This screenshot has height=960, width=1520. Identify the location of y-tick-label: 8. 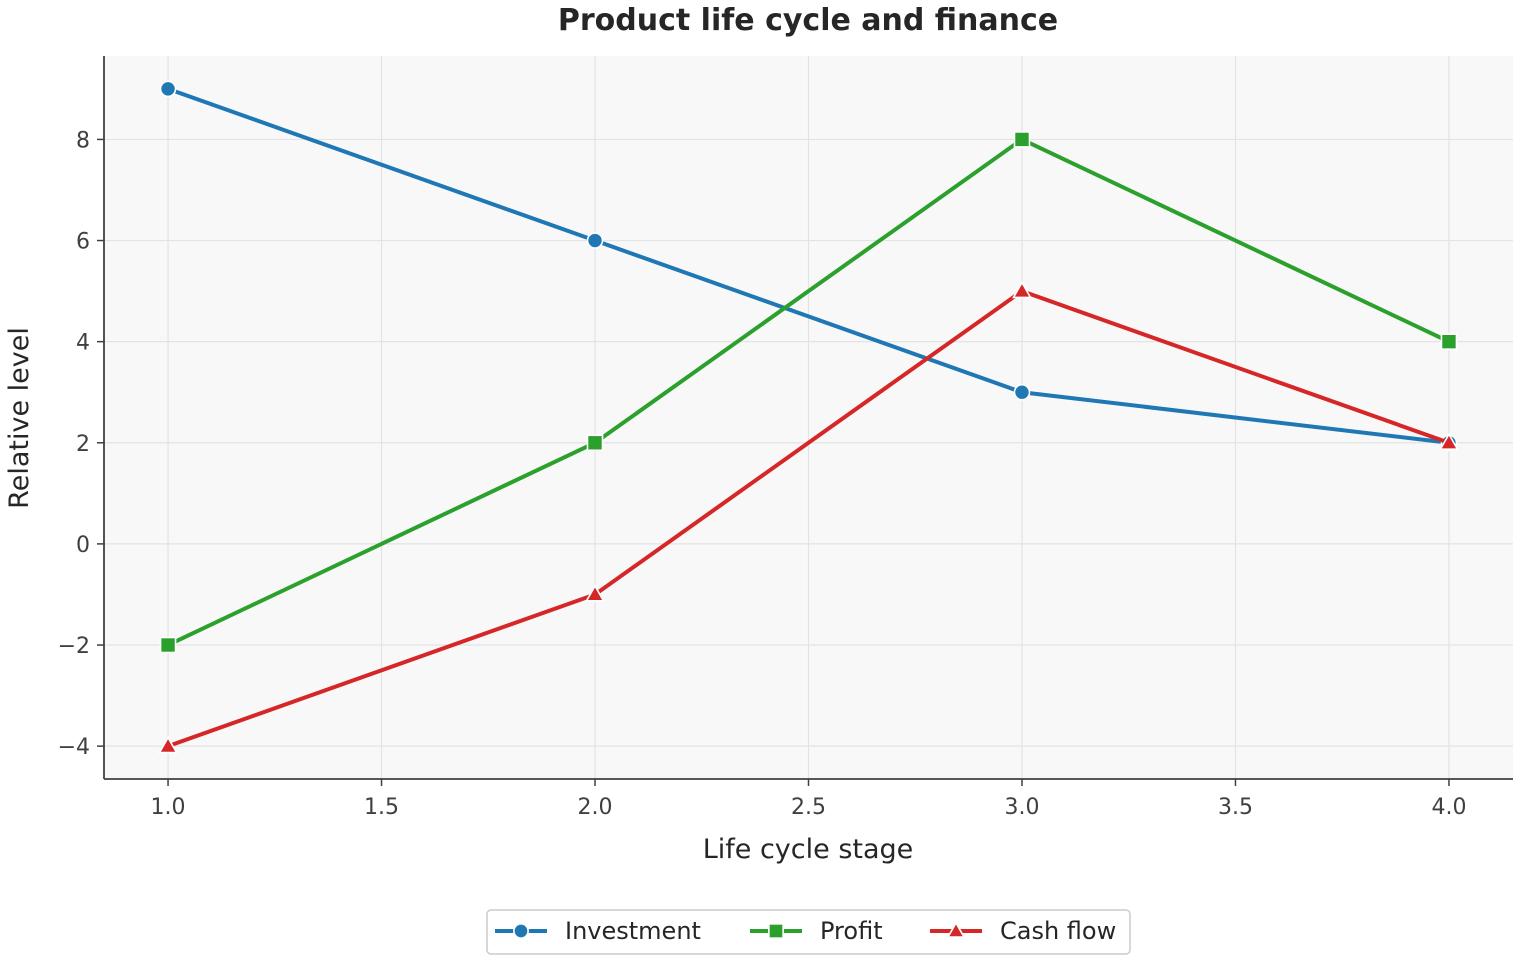
(83, 140).